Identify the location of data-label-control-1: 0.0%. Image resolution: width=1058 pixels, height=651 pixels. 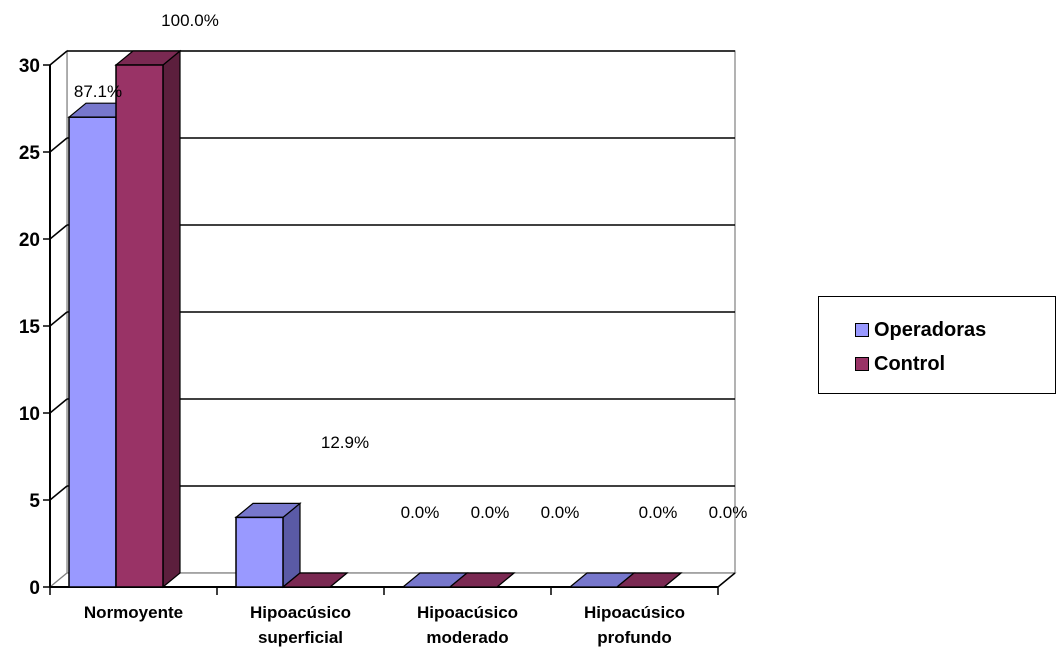
(420, 512).